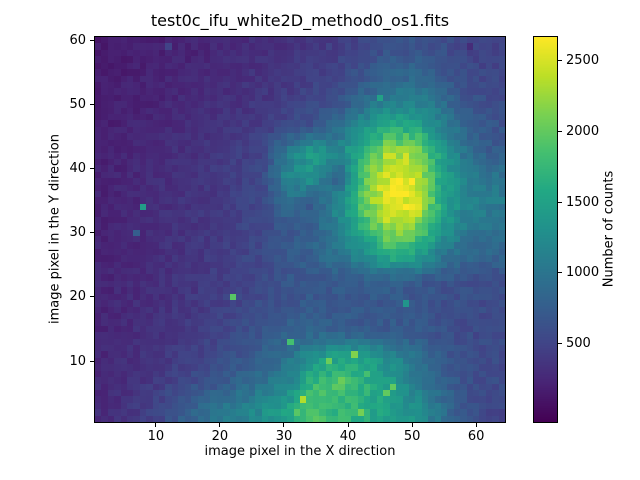  Describe the element at coordinates (583, 202) in the screenshot. I see `colorbar-tick-label: 1500` at that location.